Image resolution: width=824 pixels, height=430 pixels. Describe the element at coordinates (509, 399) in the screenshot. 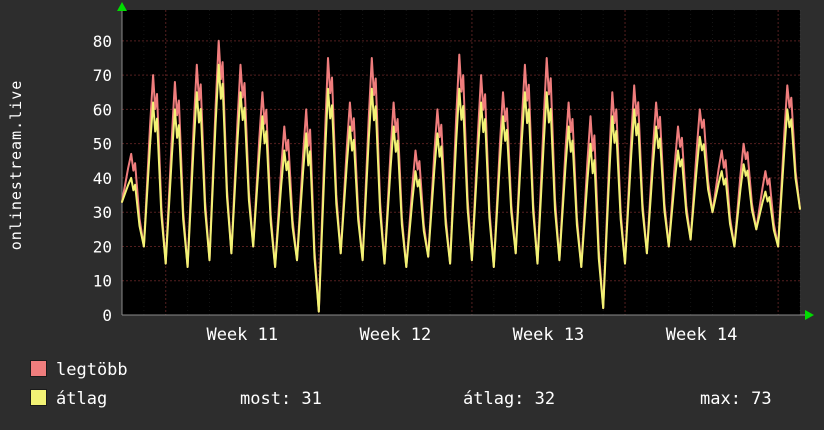

I see `stat-atlag: átlag: 32` at that location.